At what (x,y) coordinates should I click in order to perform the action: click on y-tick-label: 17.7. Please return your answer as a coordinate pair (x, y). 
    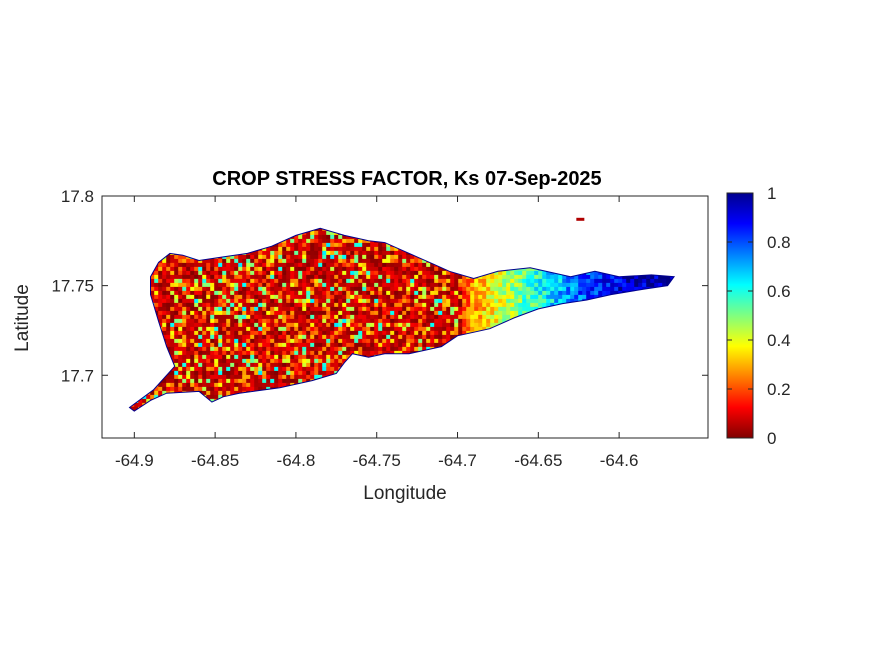
    Looking at the image, I should click on (77, 375).